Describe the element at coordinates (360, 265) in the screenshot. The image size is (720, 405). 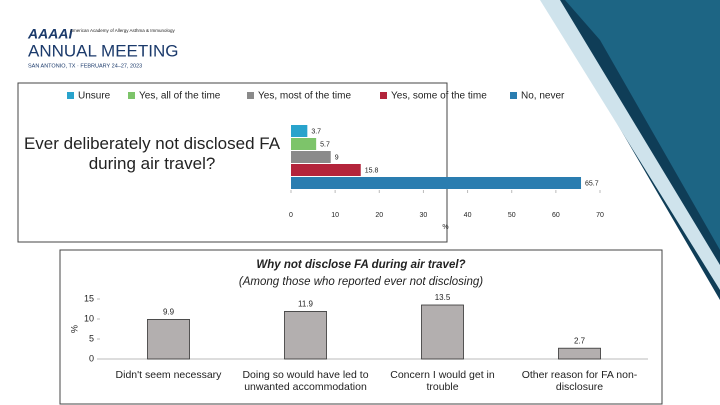
I see `chart-title: Why not disclose FA during air travel?` at that location.